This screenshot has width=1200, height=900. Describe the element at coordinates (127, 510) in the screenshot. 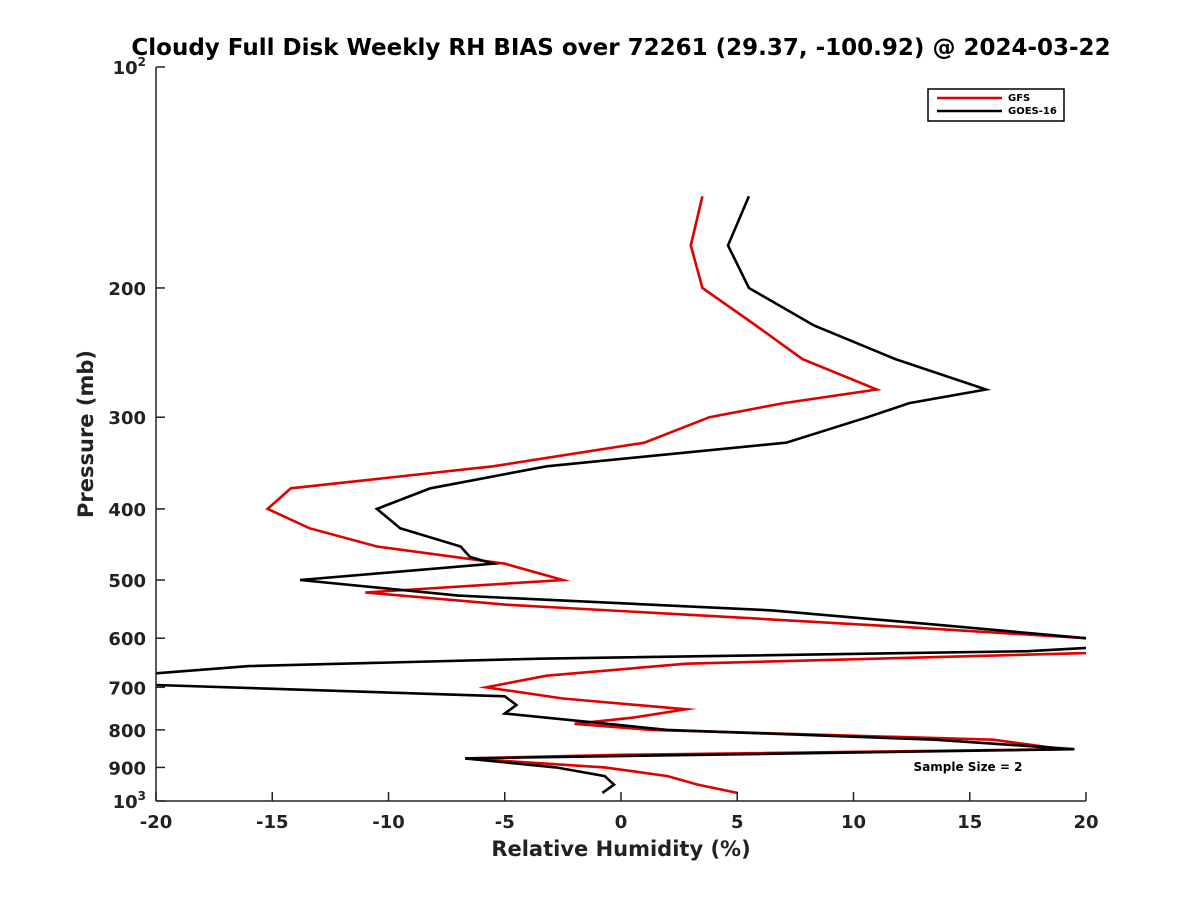

I see `y-tick-label: 400` at that location.